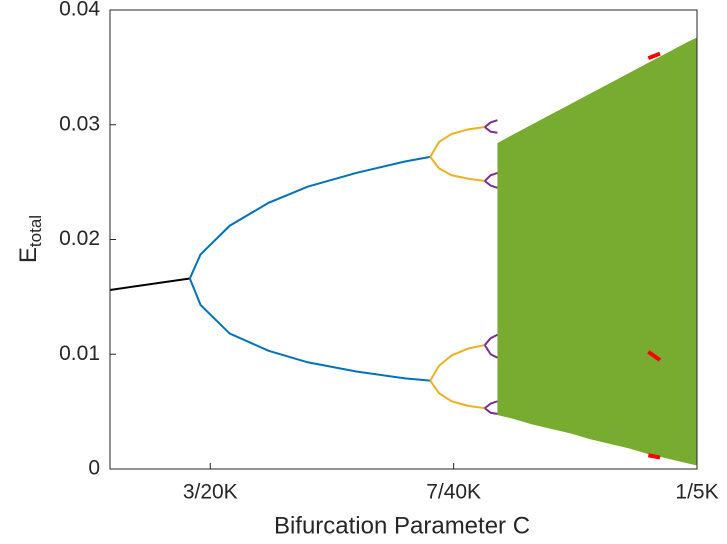  Describe the element at coordinates (79, 353) in the screenshot. I see `y-tick-label: 0.01` at that location.